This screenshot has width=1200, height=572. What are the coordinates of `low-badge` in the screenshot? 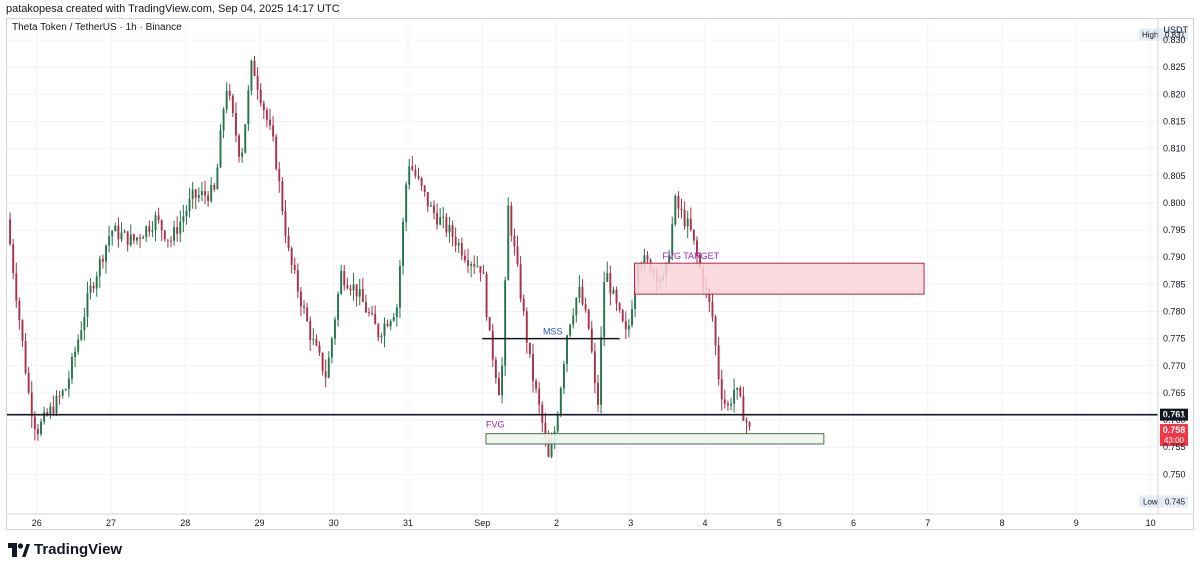 It's located at (1163, 501).